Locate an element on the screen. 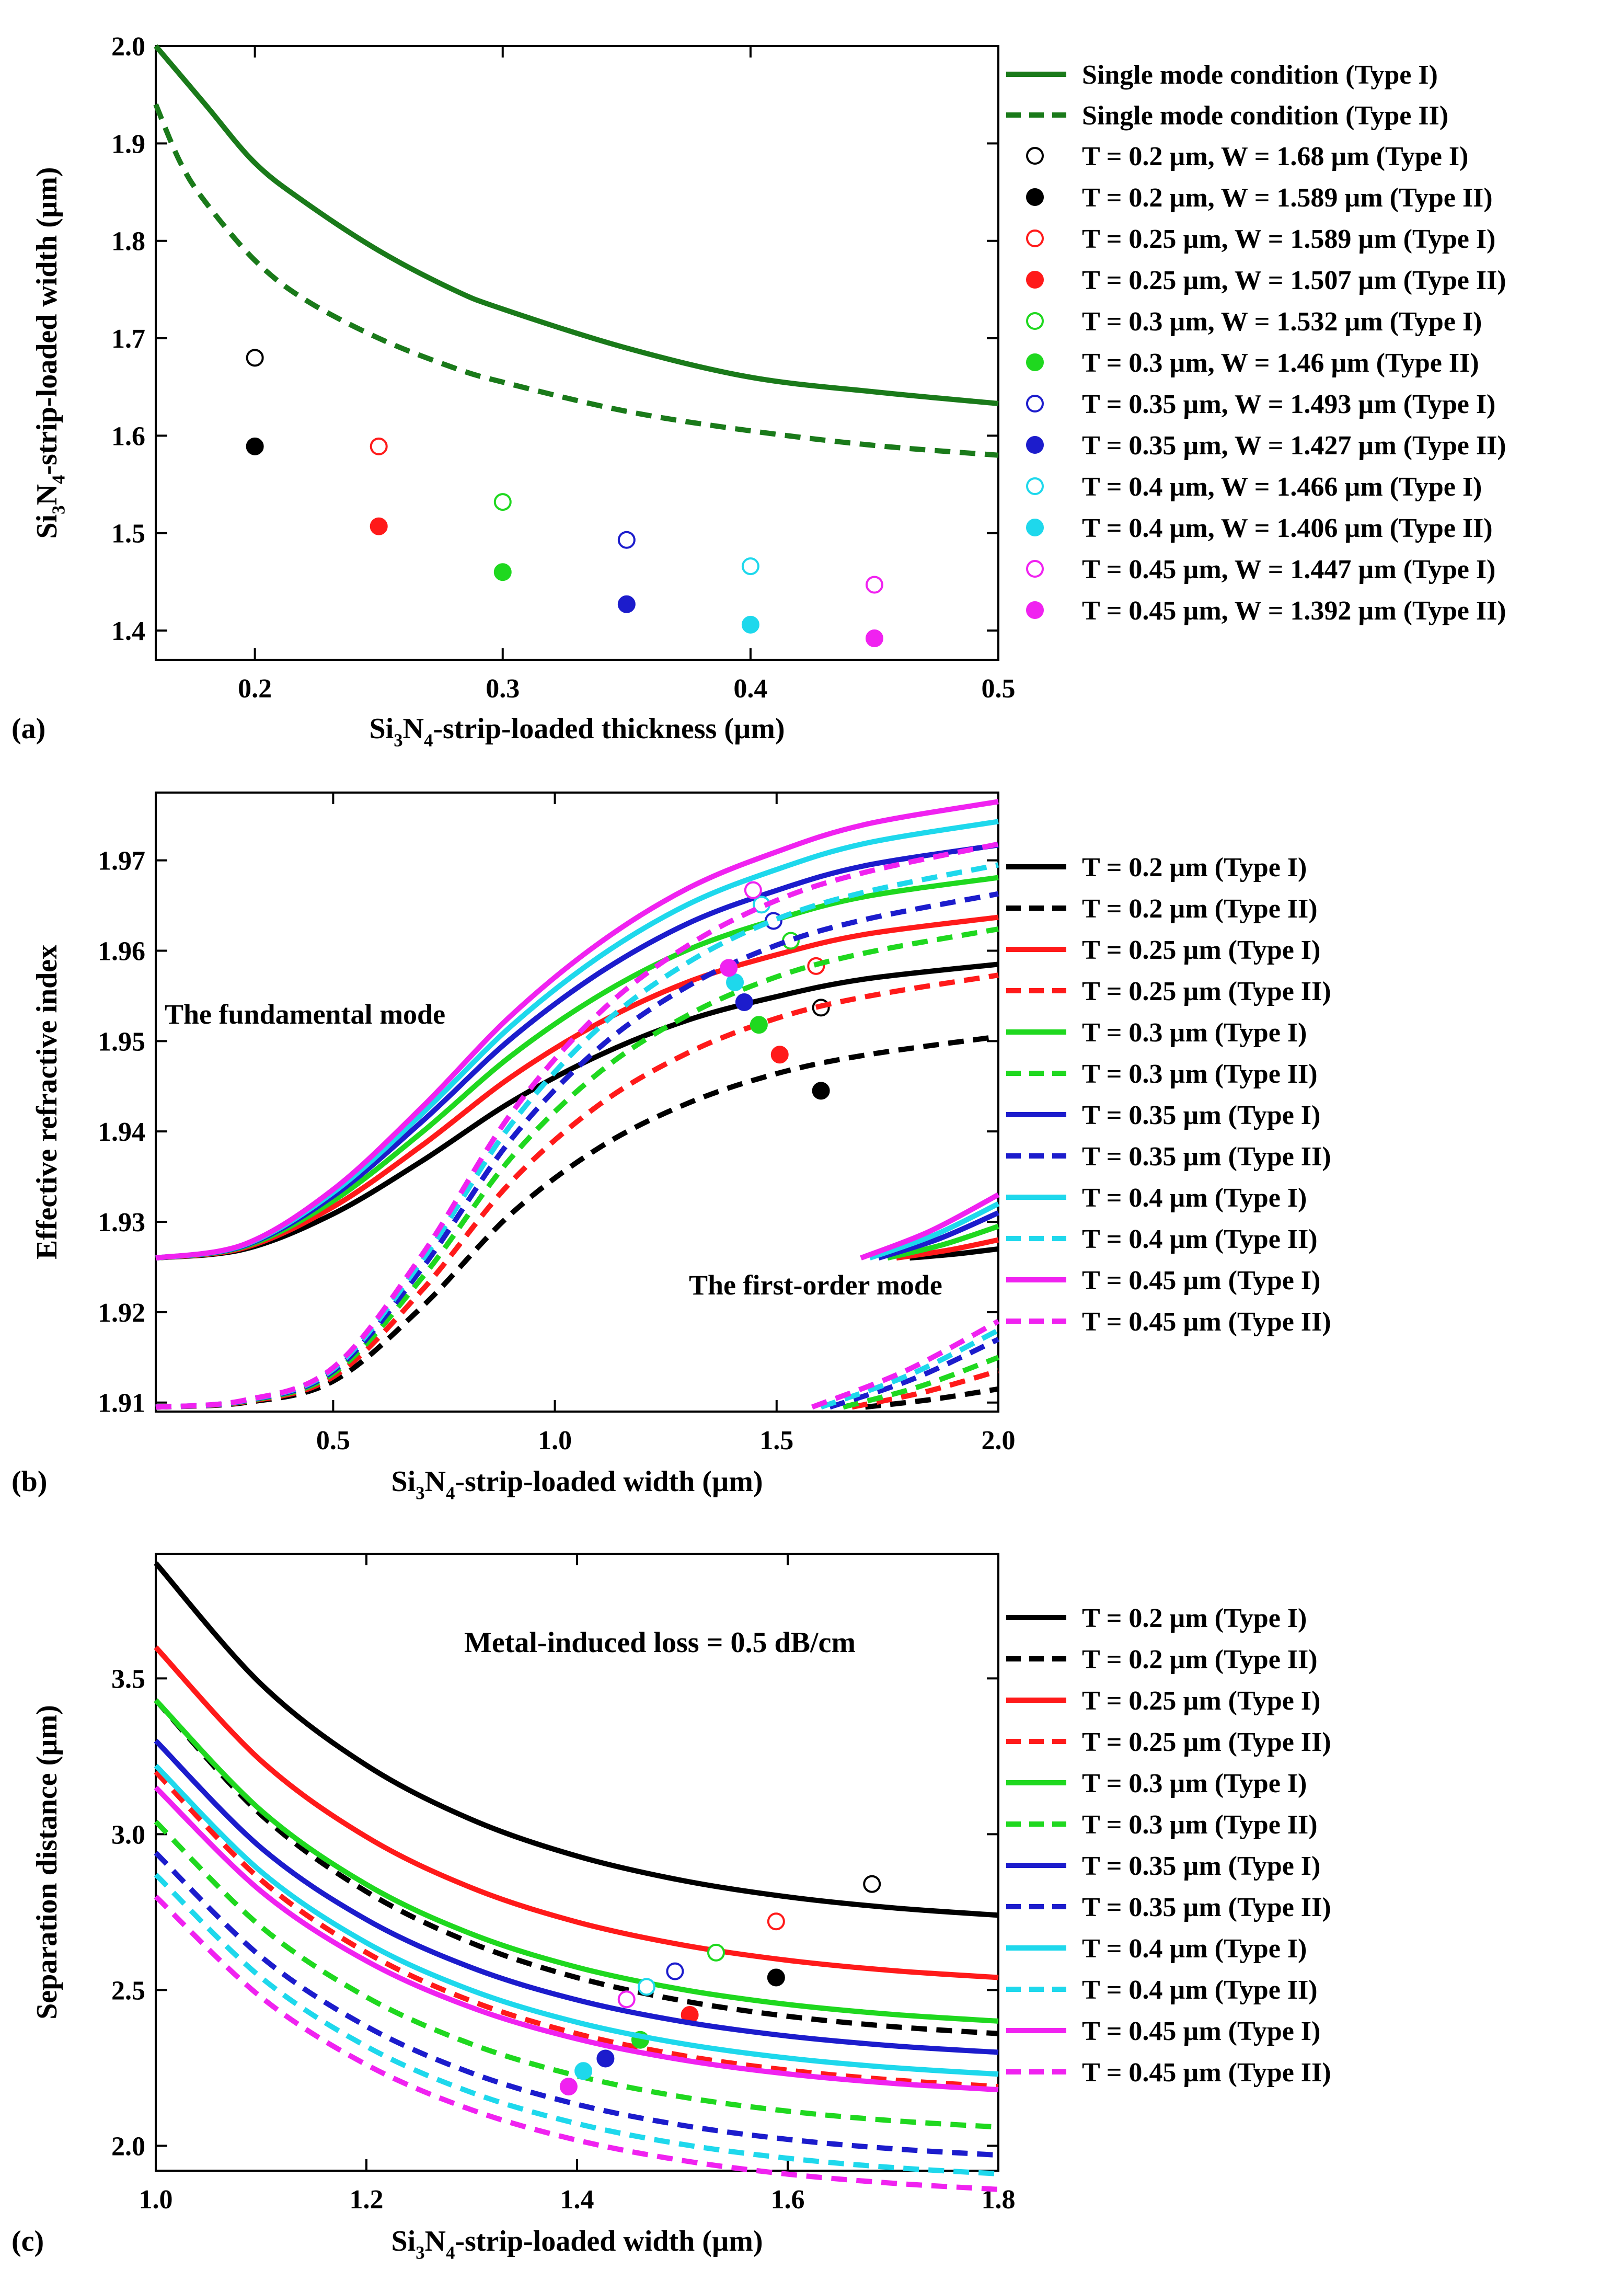 The width and height of the screenshot is (1624, 2281). y-tick-label: 1.8 is located at coordinates (128, 242).